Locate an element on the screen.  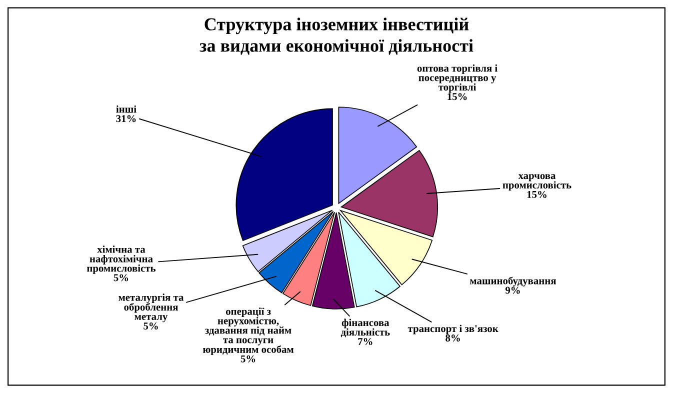
slice-label: хімічна та нафтохімічна промисловість is located at coordinates (121, 260).